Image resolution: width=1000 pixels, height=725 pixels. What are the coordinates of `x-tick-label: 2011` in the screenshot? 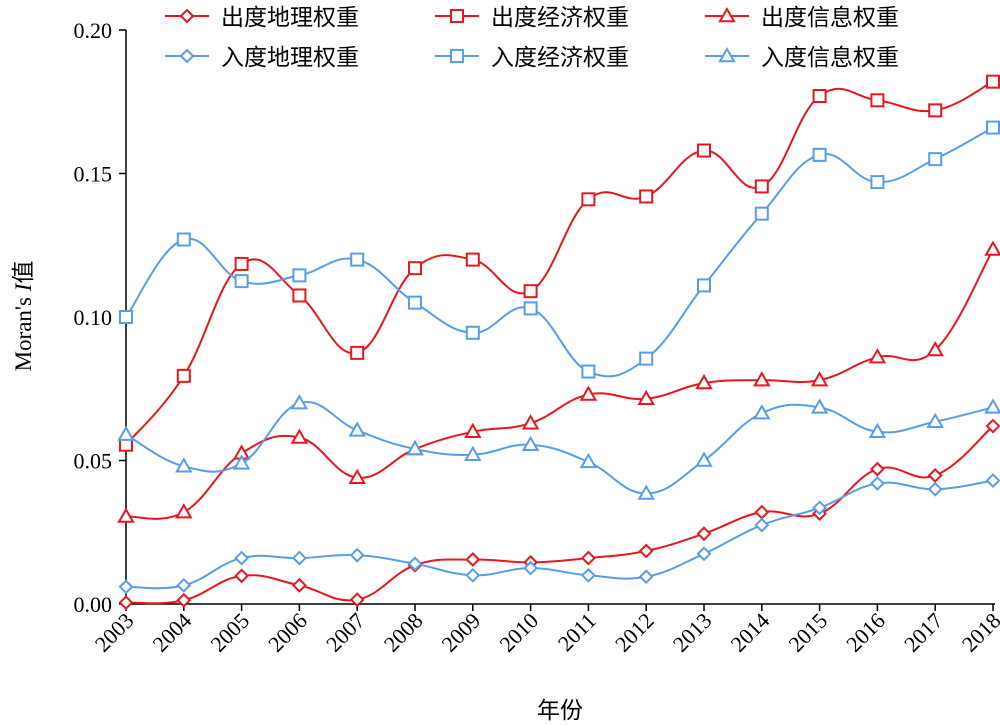 It's located at (577, 632).